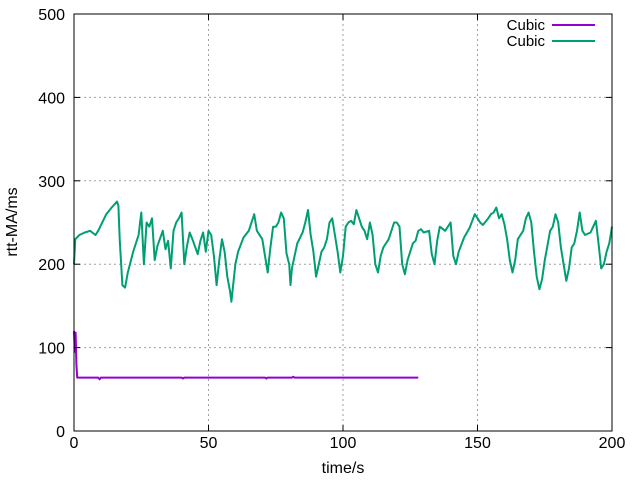 The height and width of the screenshot is (480, 640). I want to click on legend-label-2: Cubic, so click(526, 41).